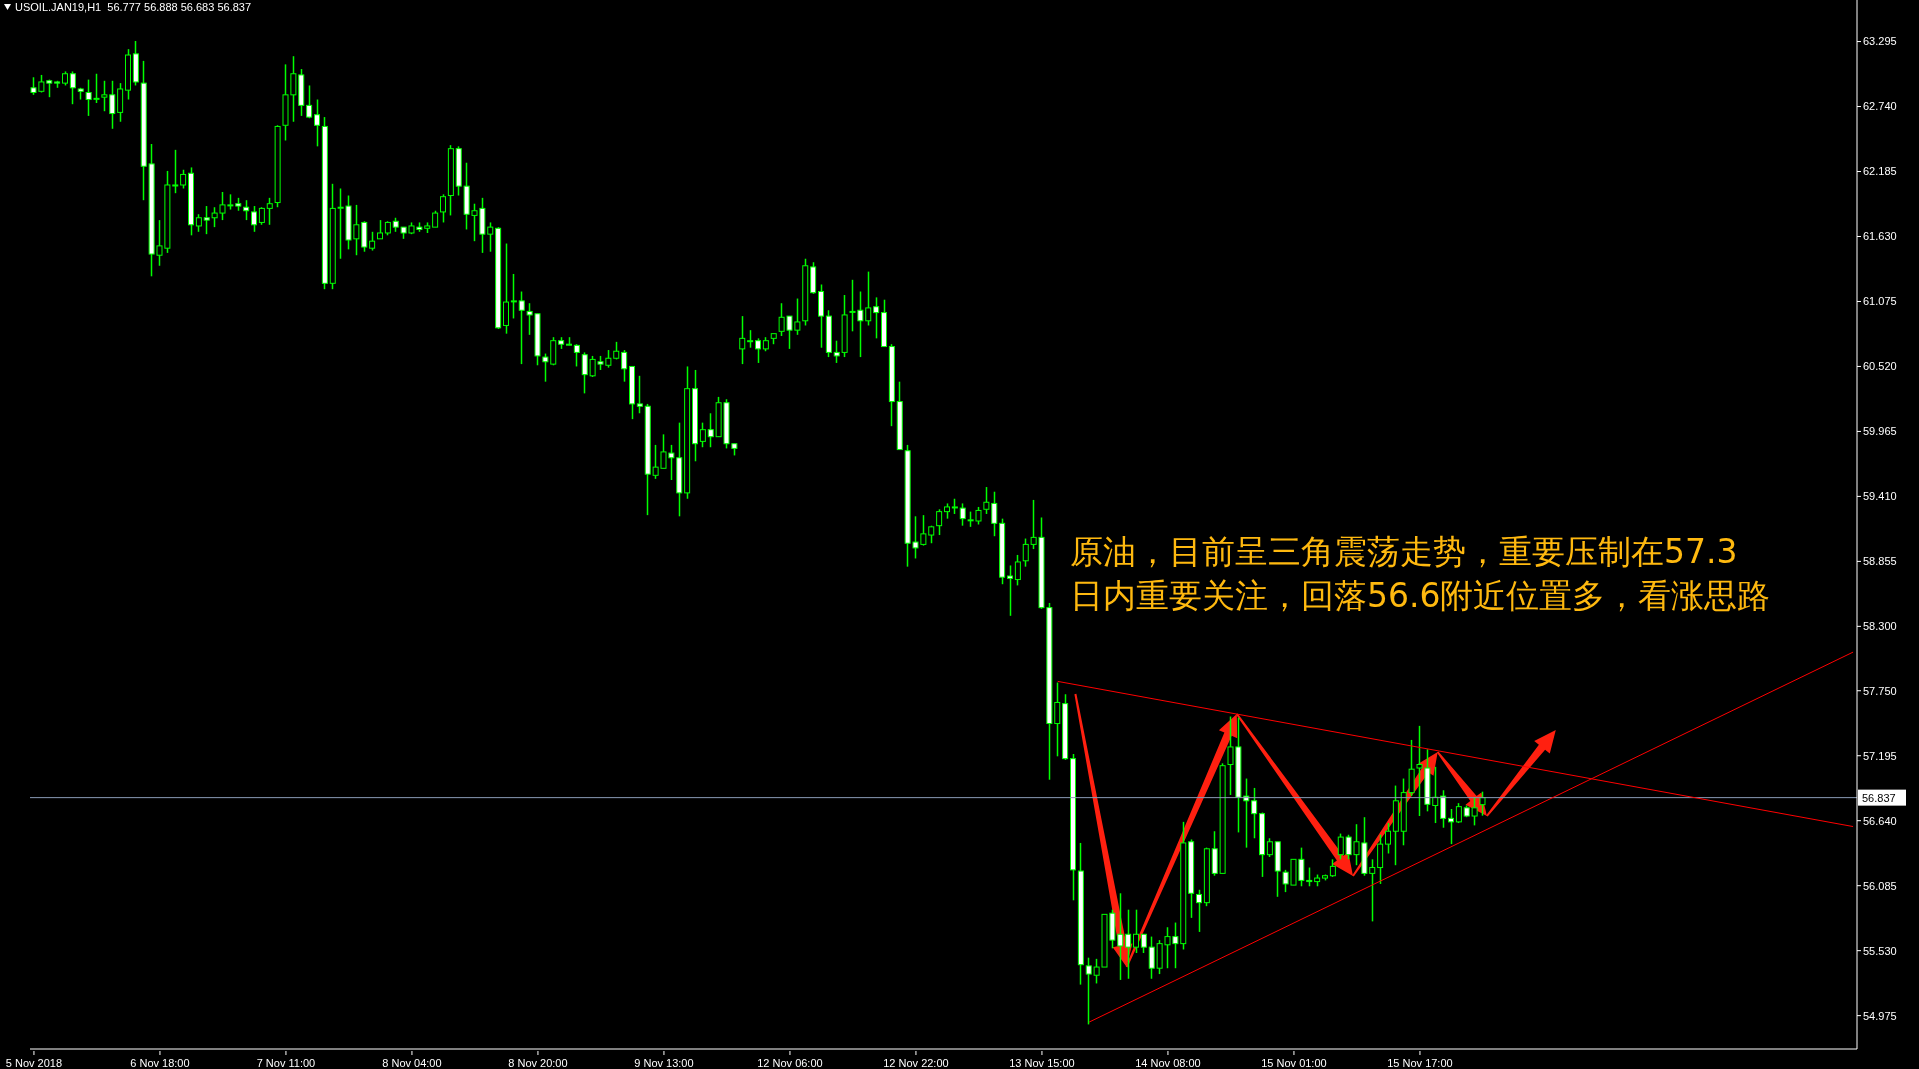  Describe the element at coordinates (1880, 755) in the screenshot. I see `y-tick-label: 57.195` at that location.